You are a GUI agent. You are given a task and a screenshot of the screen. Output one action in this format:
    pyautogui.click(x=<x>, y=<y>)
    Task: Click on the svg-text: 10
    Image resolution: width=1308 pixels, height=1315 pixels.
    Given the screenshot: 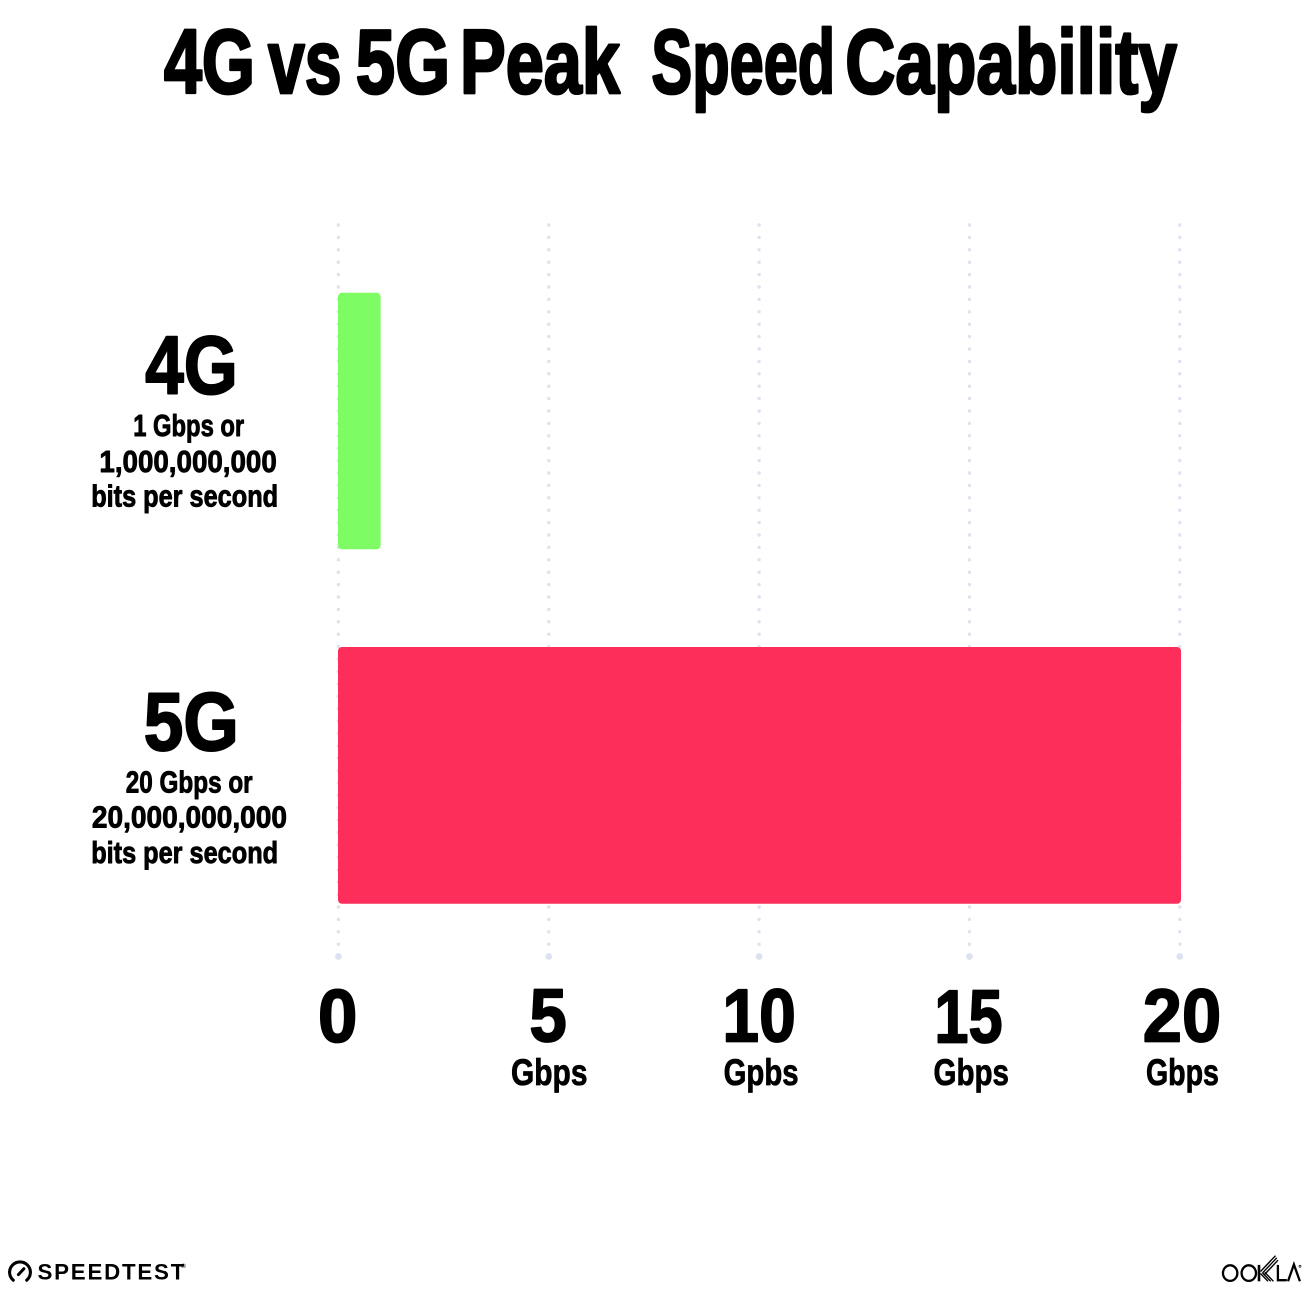 What is the action you would take?
    pyautogui.click(x=758, y=1015)
    